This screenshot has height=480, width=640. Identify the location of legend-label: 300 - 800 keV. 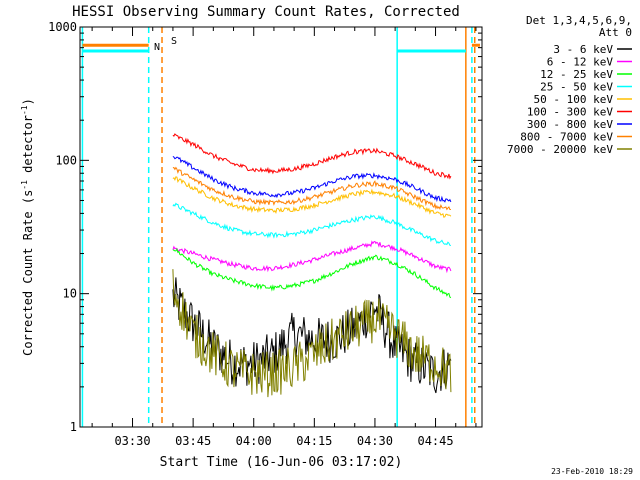
(570, 124).